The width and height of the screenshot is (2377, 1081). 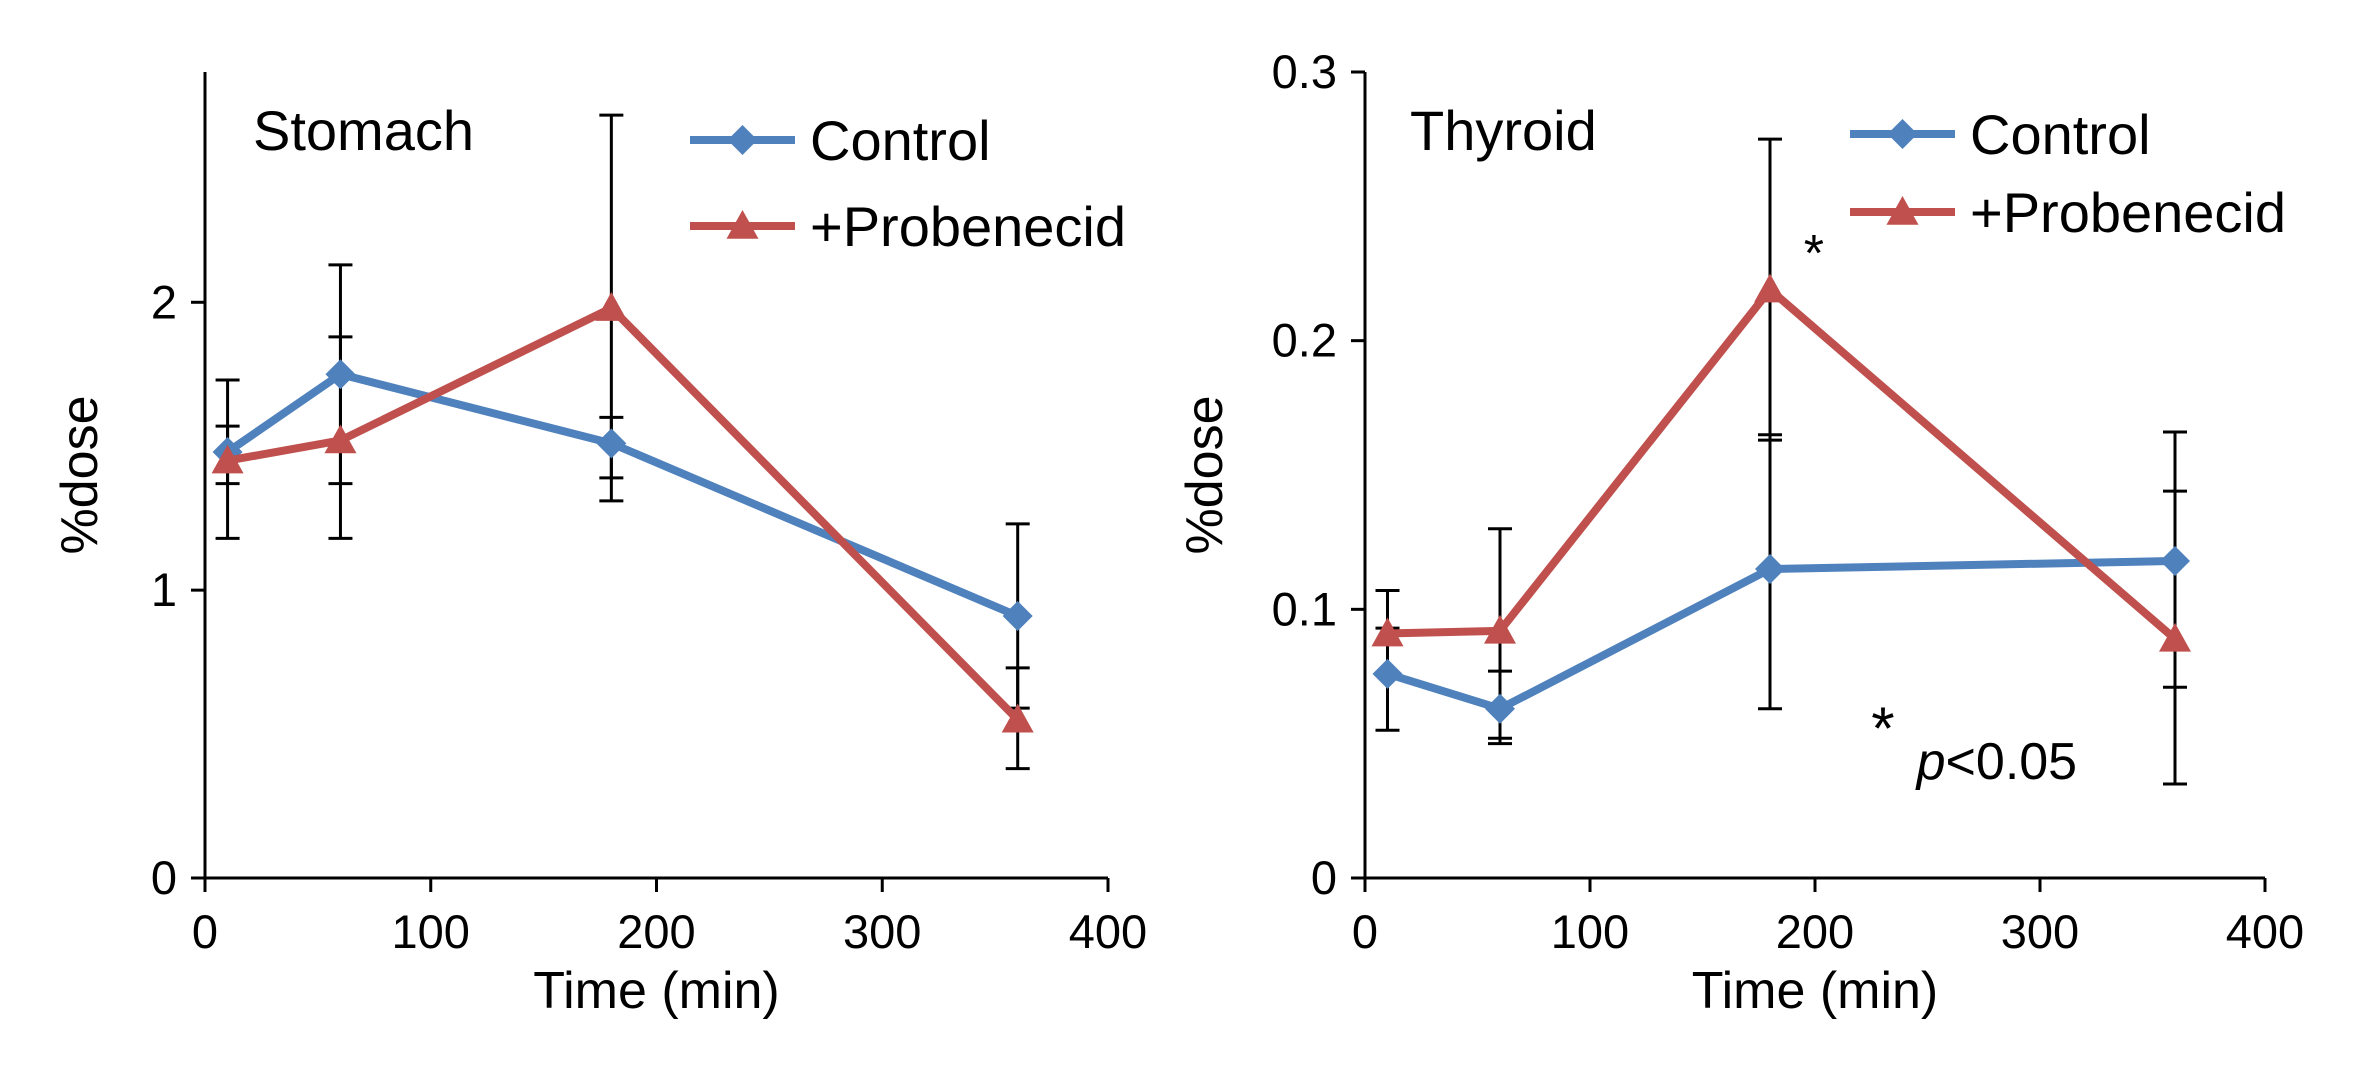 I want to click on y-tick-label: 0.2, so click(x=1304, y=340).